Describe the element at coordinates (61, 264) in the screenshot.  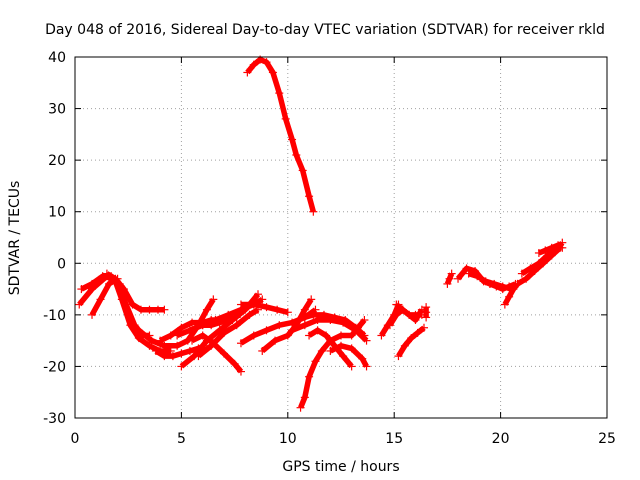
I see `y-tick-label: 0` at that location.